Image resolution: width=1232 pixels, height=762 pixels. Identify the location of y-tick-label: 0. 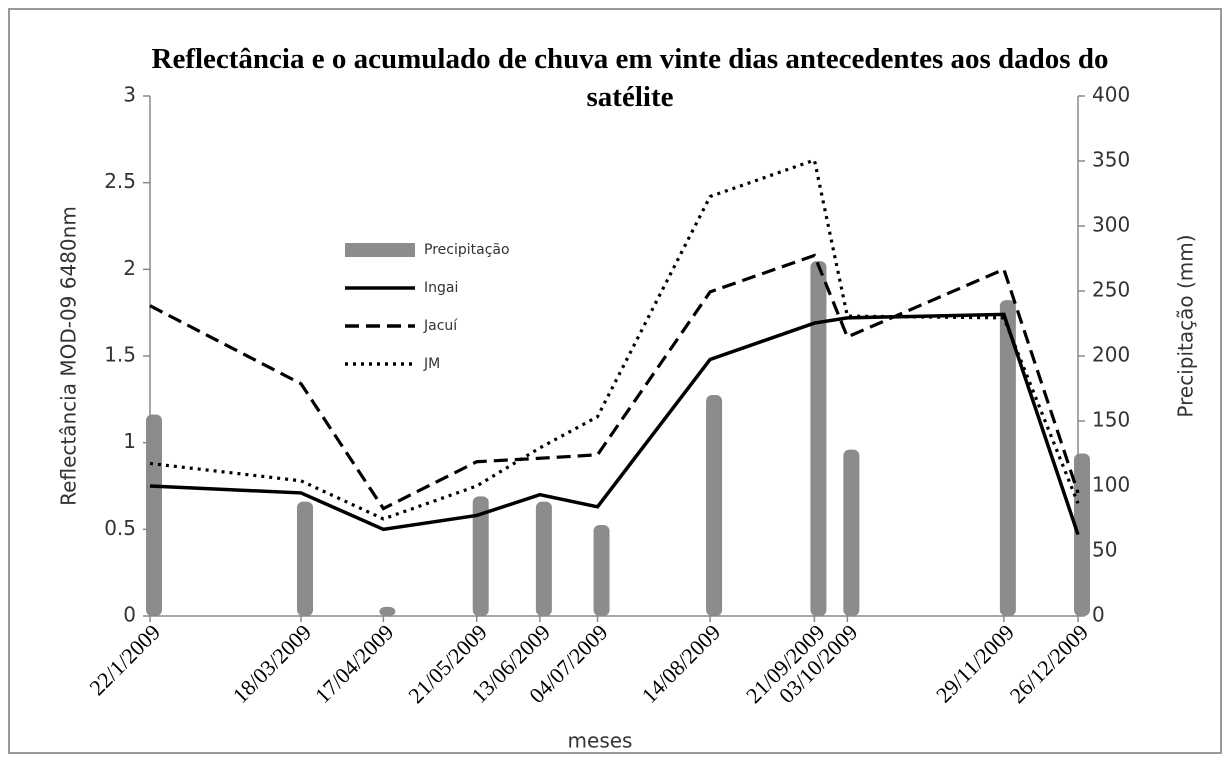
(129, 615).